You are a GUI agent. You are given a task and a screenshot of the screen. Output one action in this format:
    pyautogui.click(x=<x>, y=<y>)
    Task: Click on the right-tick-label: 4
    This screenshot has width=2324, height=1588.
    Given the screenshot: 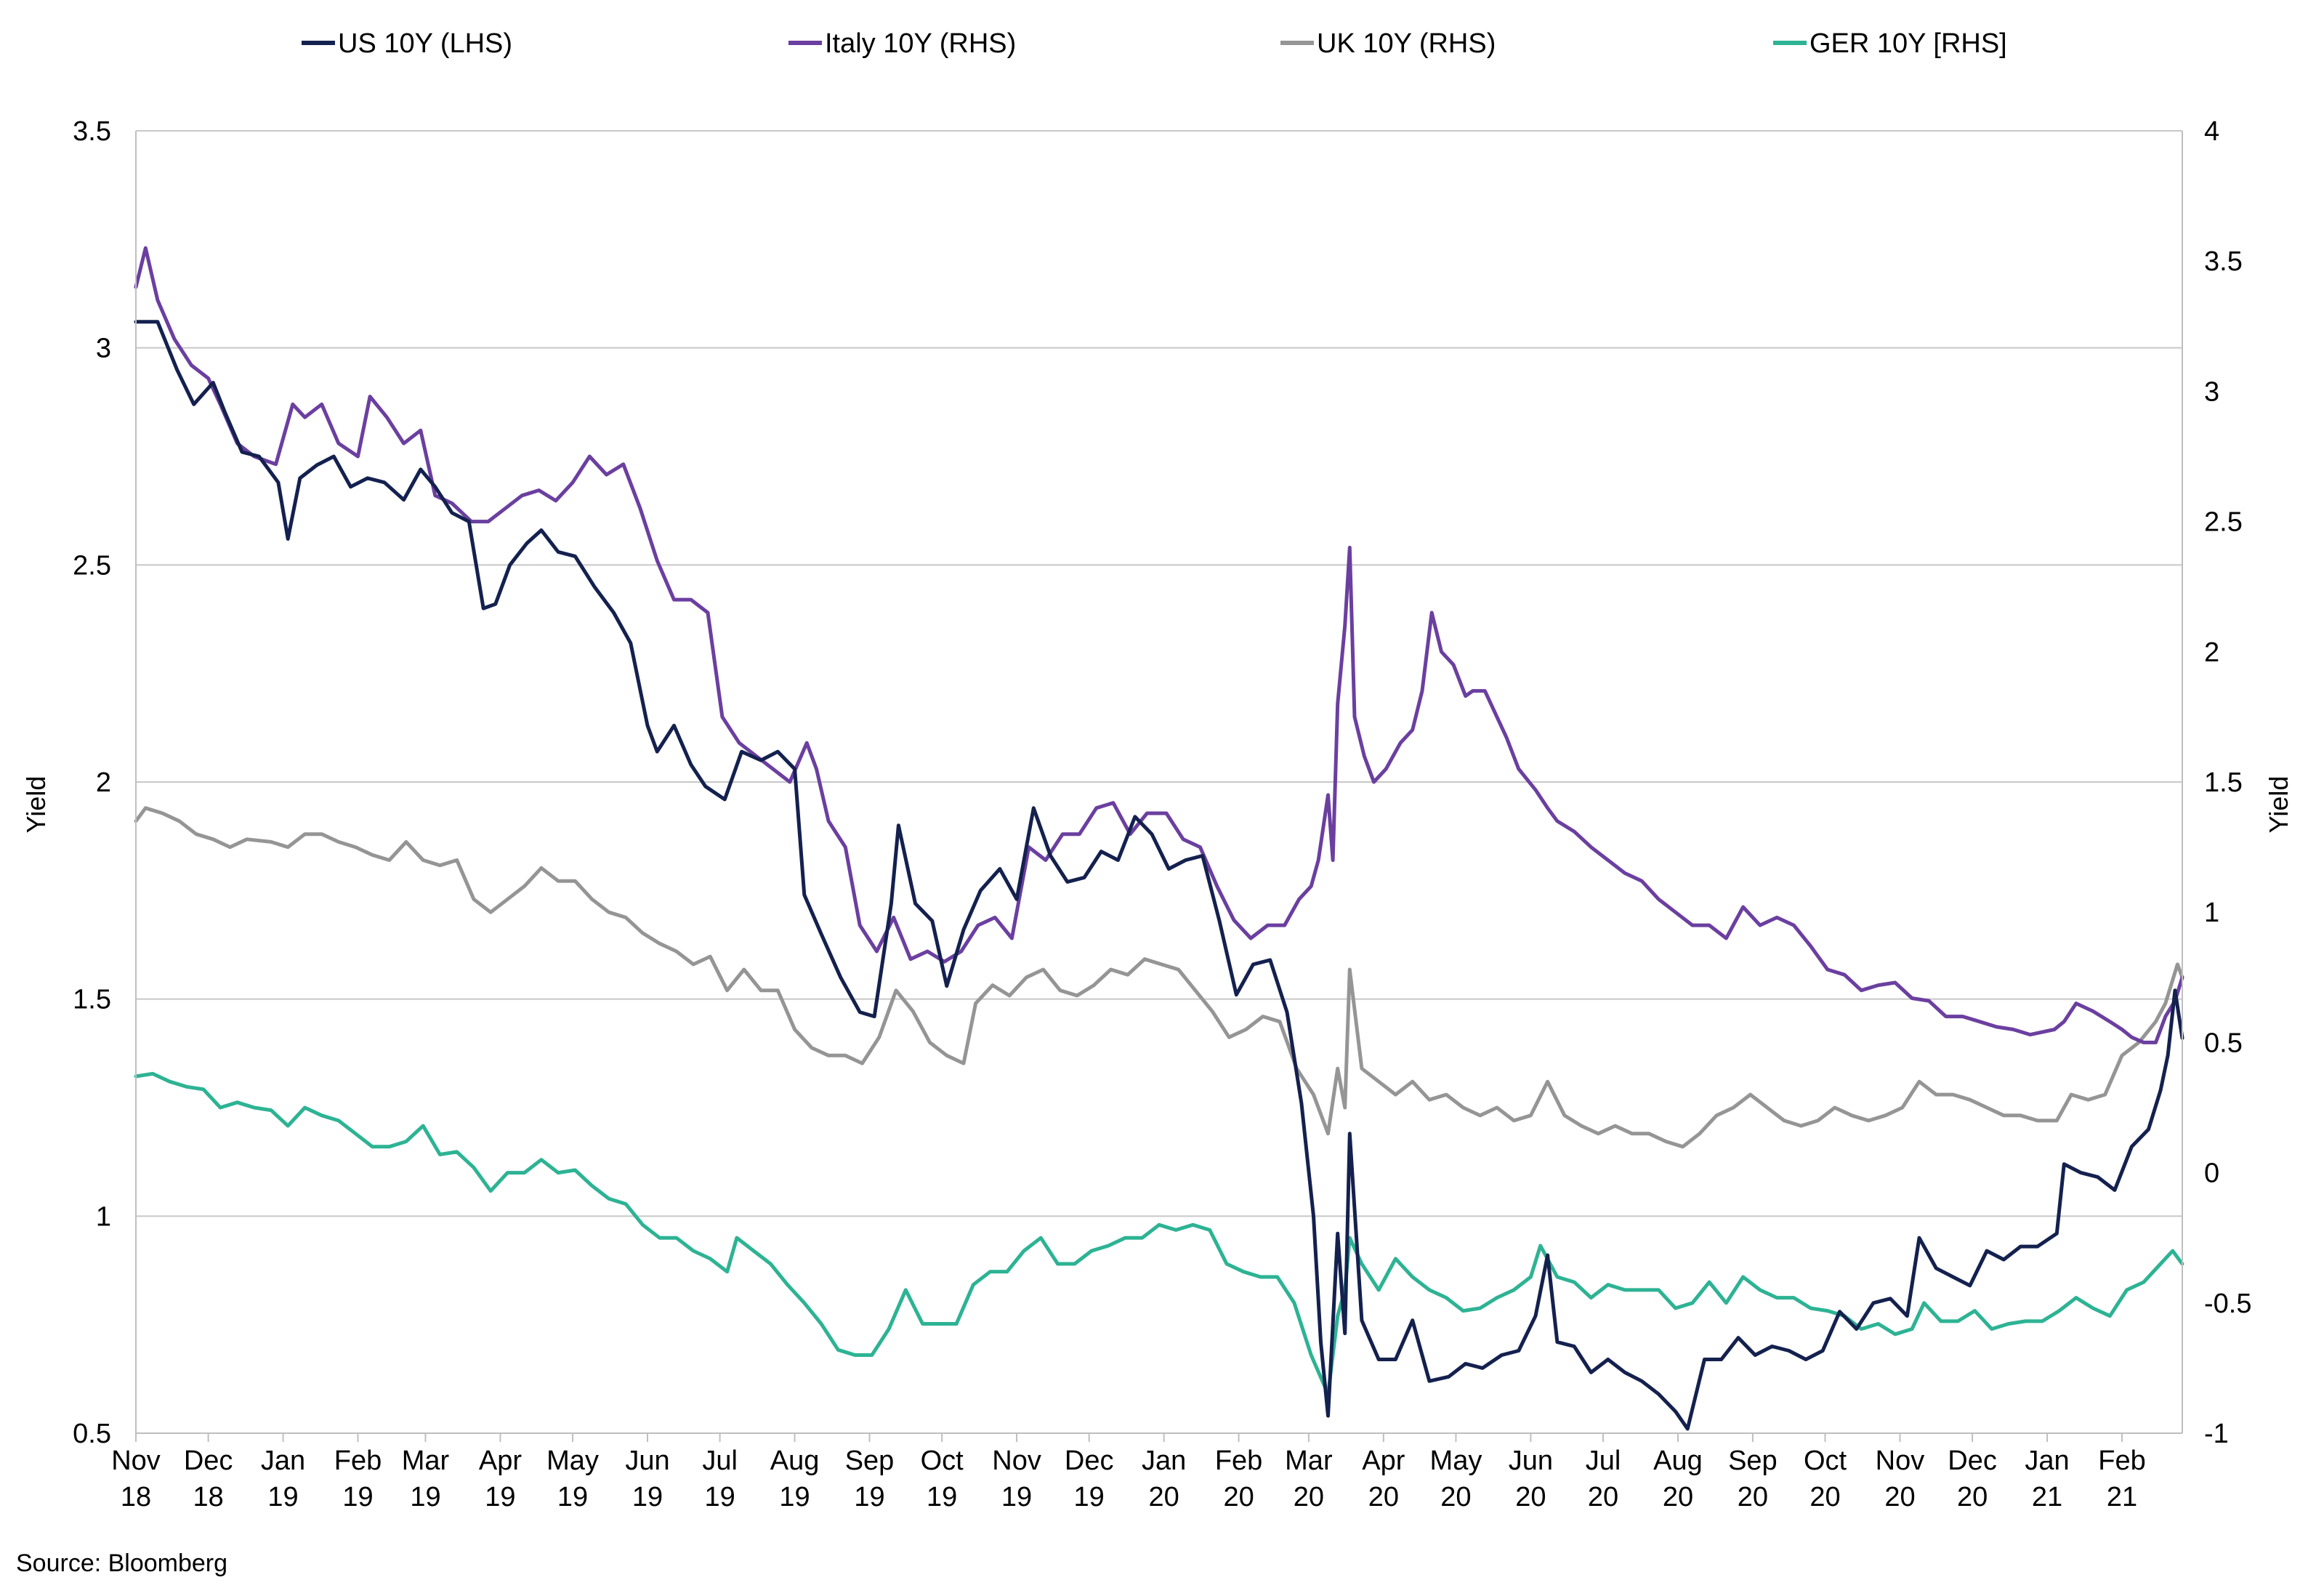 What is the action you would take?
    pyautogui.click(x=2211, y=131)
    